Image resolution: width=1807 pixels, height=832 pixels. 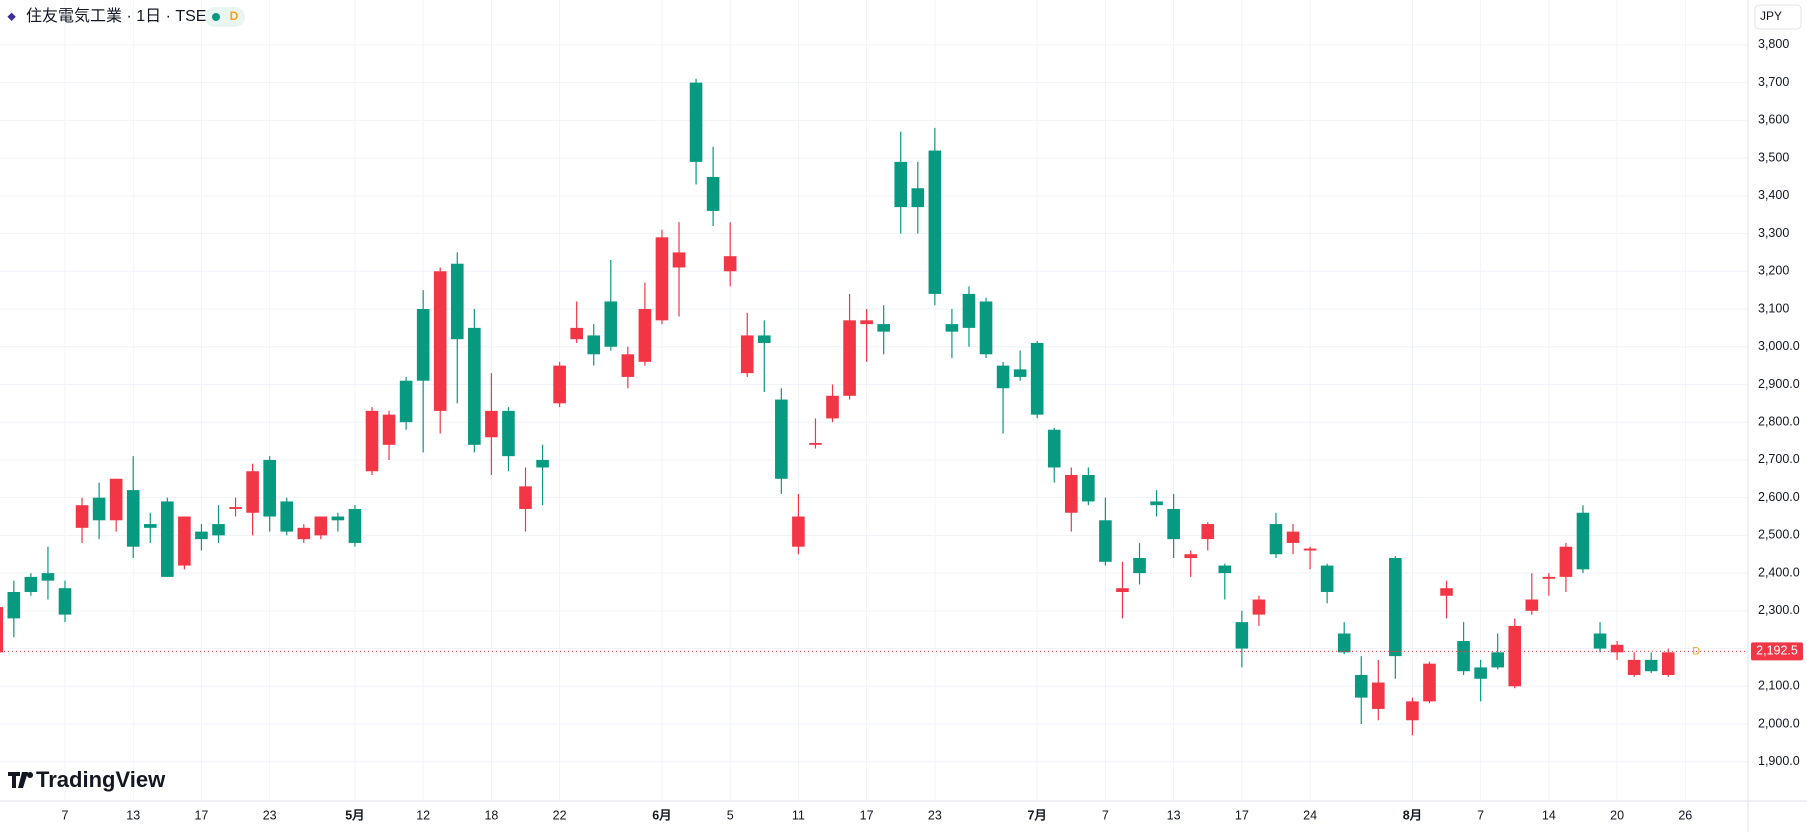 What do you see at coordinates (560, 815) in the screenshot?
I see `x-tick-label: 22` at bounding box center [560, 815].